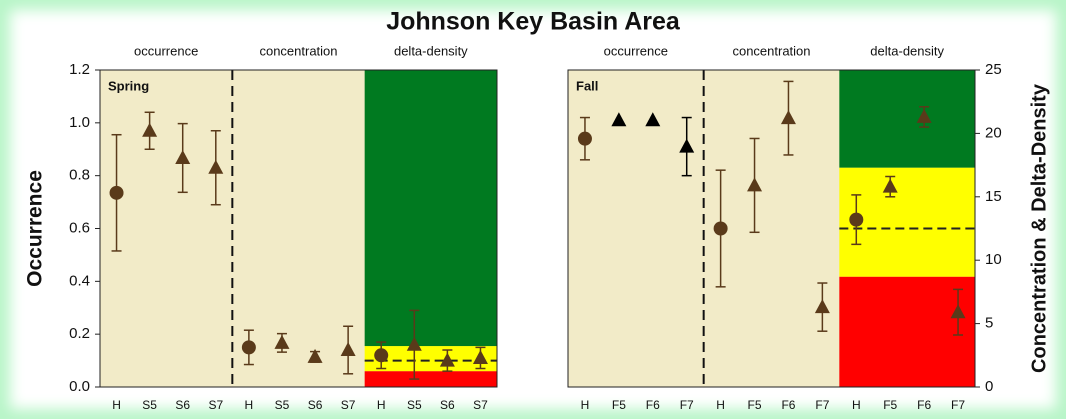  I want to click on y2-tick-label: 15, so click(993, 196).